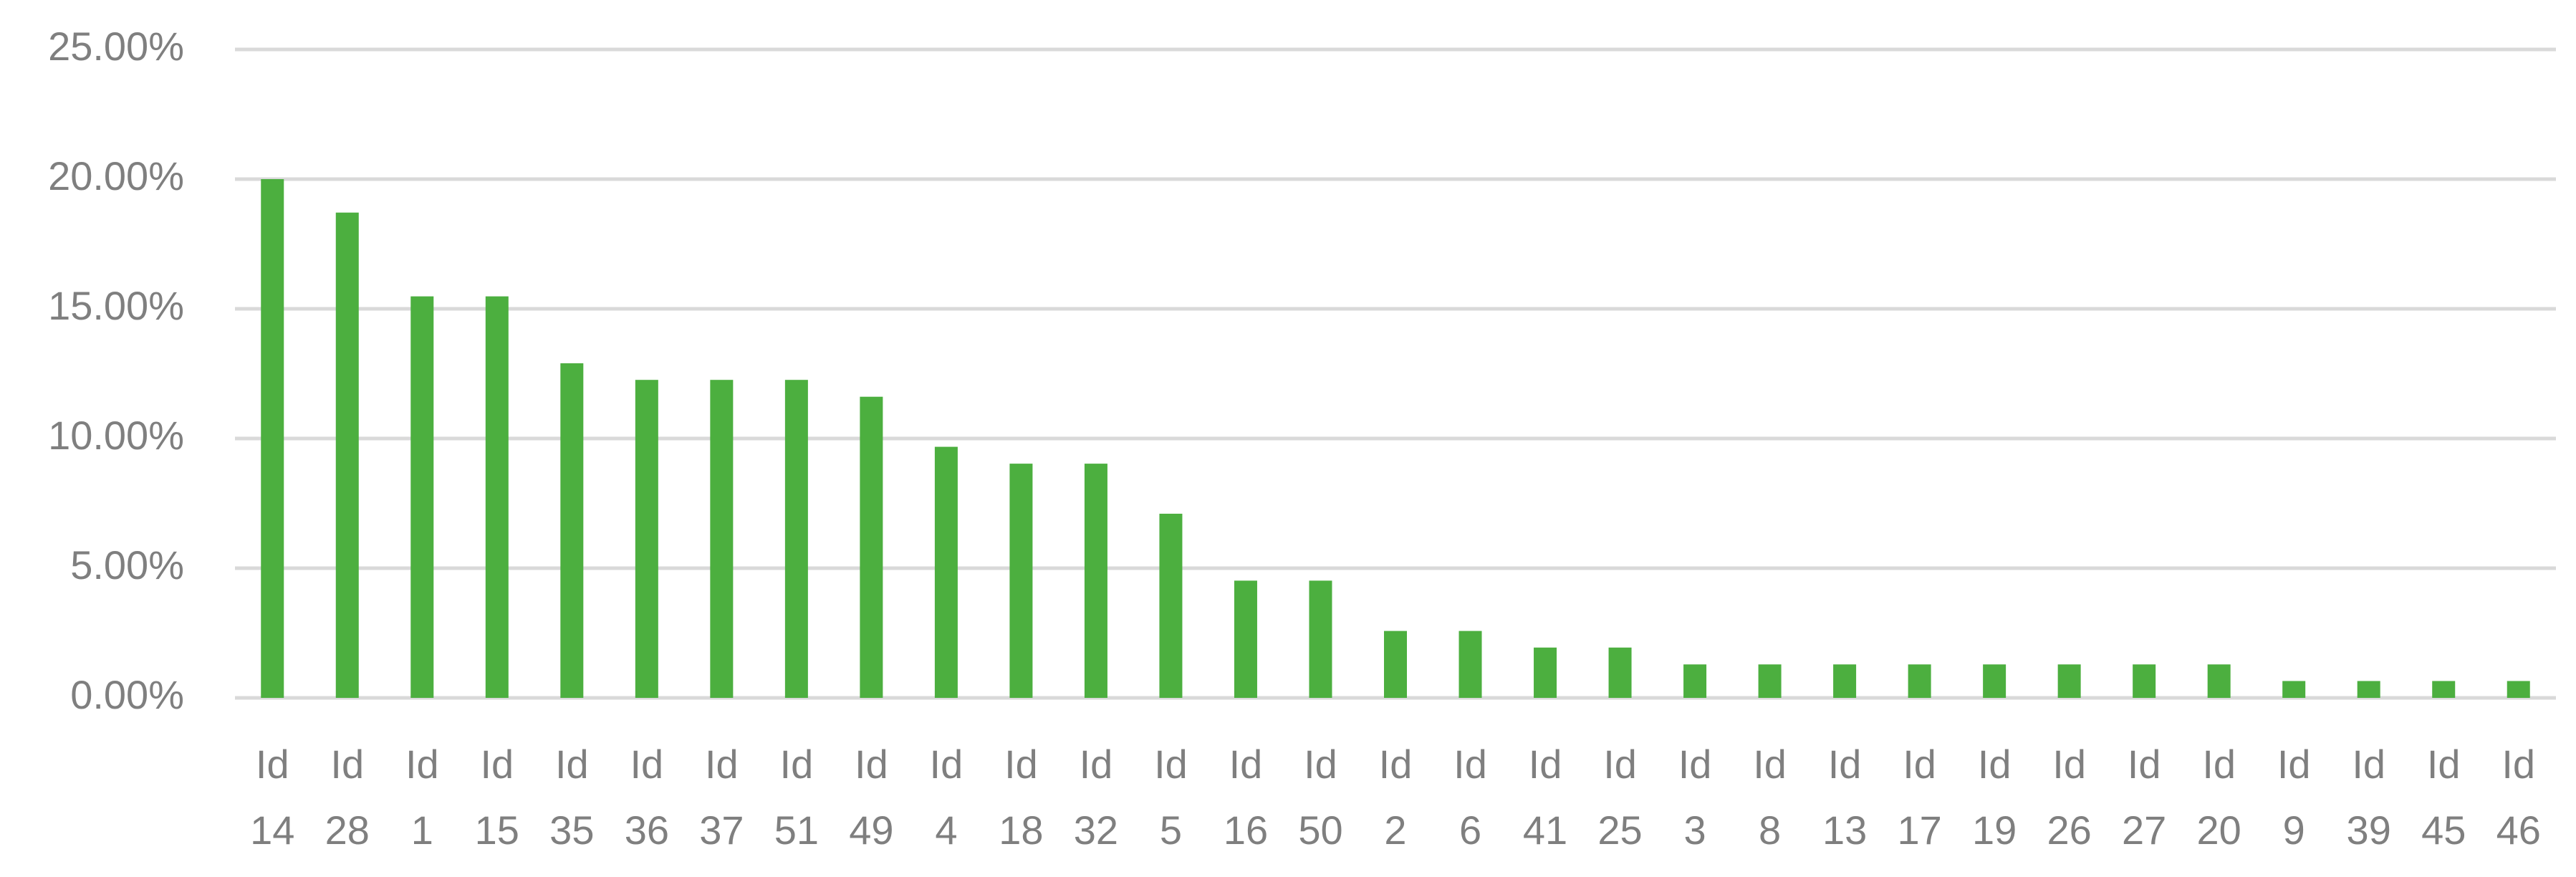  I want to click on x-tick-label: Id 14, so click(272, 797).